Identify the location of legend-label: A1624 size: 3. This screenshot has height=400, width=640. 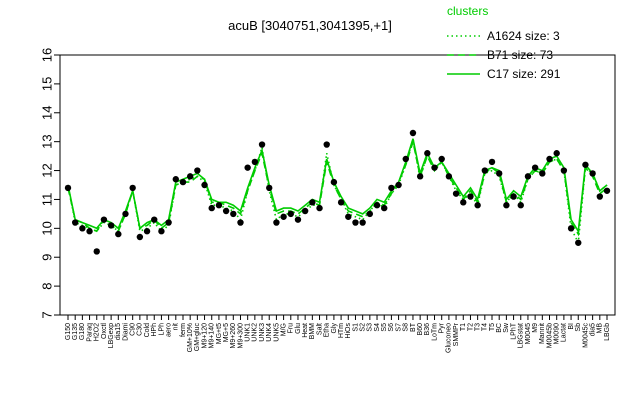
(523, 36).